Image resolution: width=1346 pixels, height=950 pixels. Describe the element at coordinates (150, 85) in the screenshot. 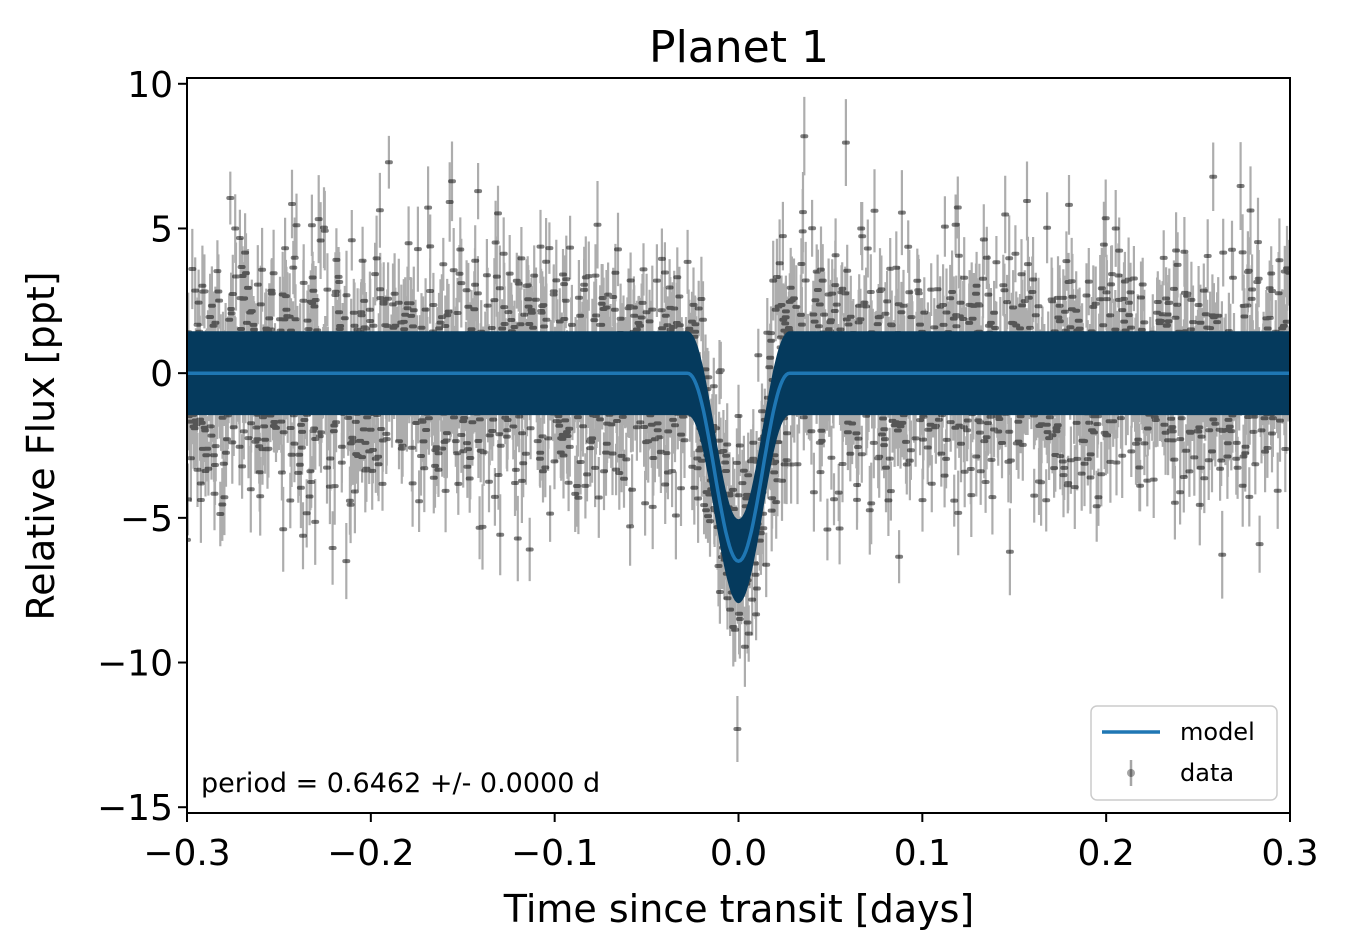

I see `y-tick-label: 10` at that location.